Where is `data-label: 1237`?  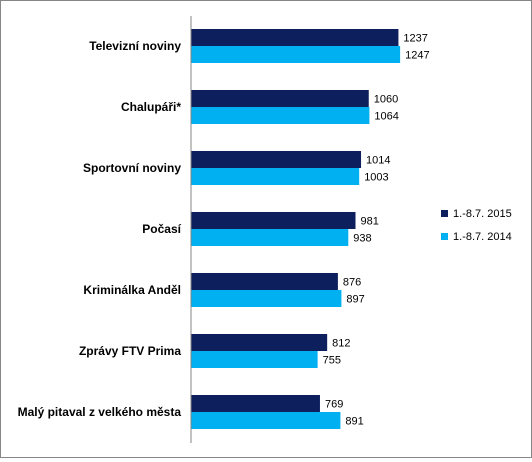 data-label: 1237 is located at coordinates (415, 39).